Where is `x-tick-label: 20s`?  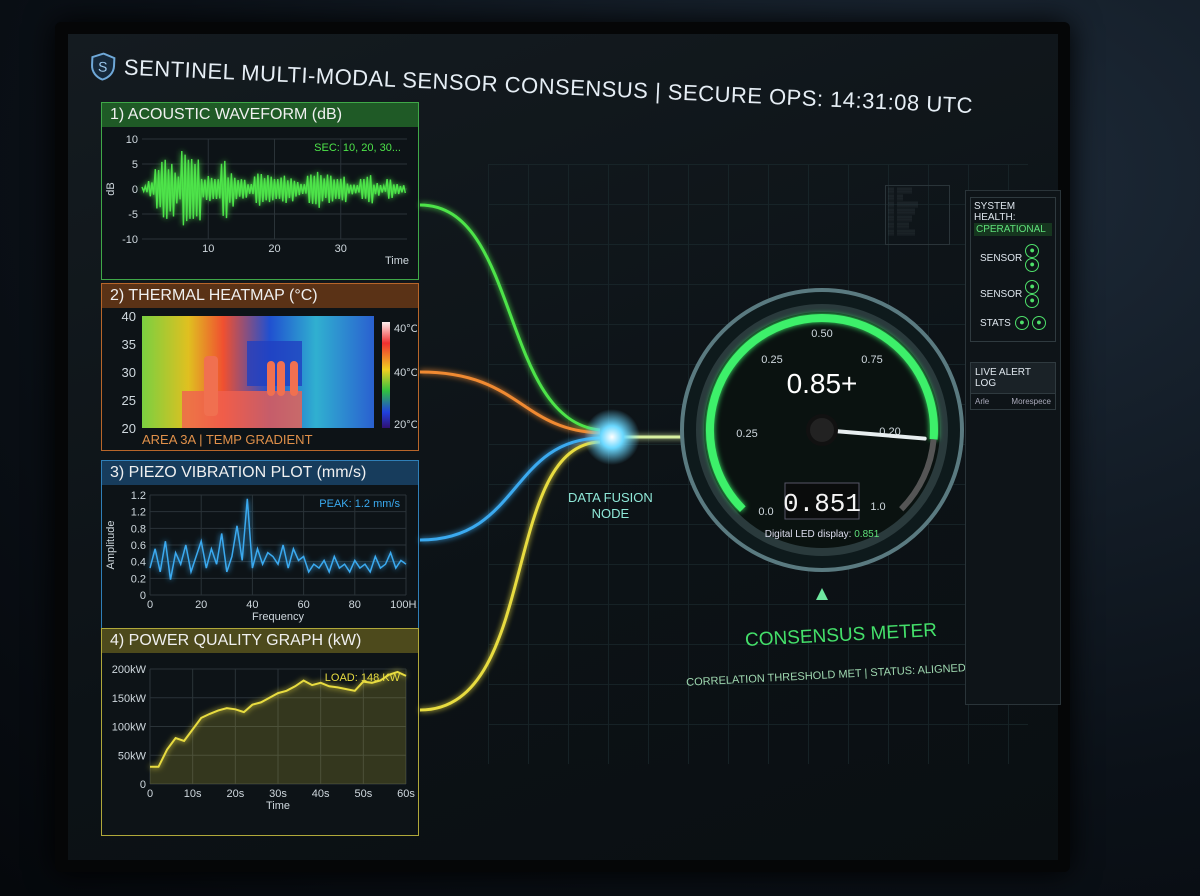 x-tick-label: 20s is located at coordinates (235, 794).